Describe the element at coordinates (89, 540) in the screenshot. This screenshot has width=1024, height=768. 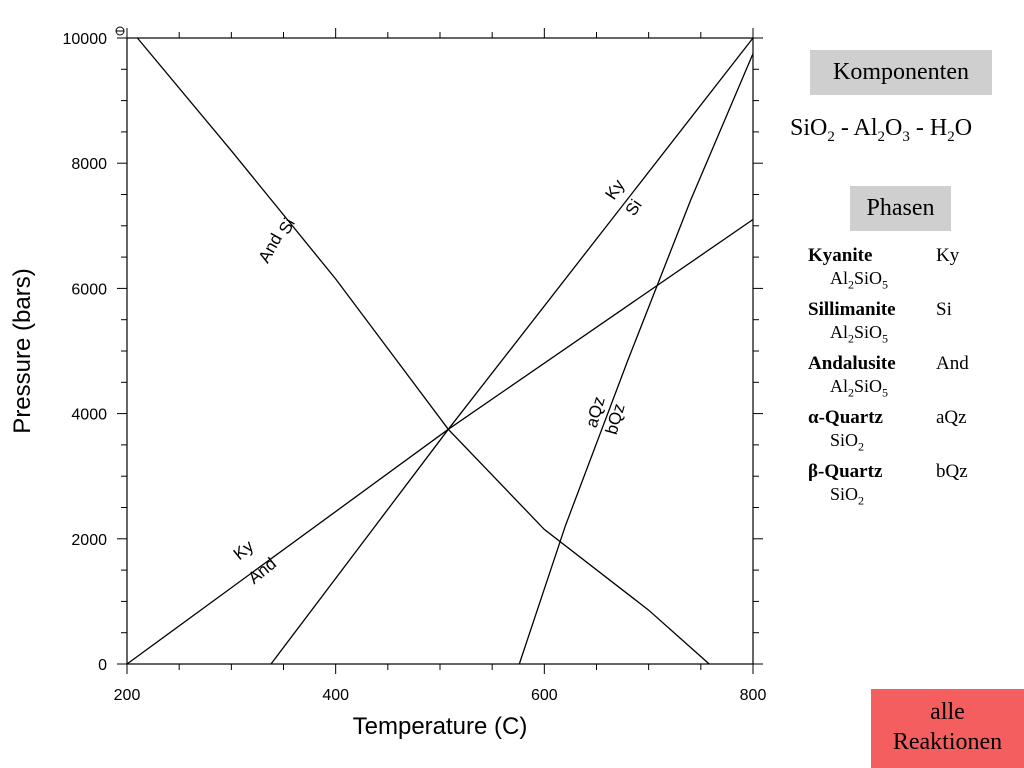
I see `y-tick-label: 2000` at that location.